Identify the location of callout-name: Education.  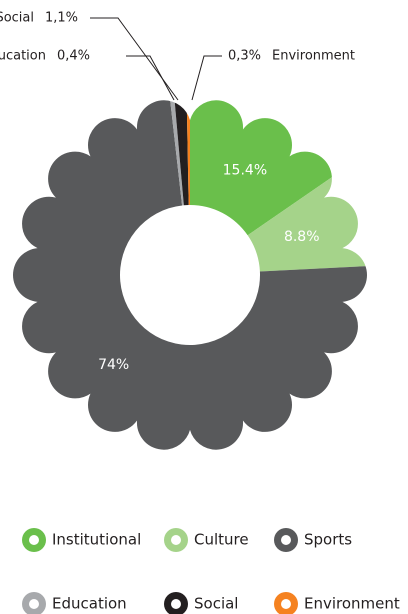
(23, 56).